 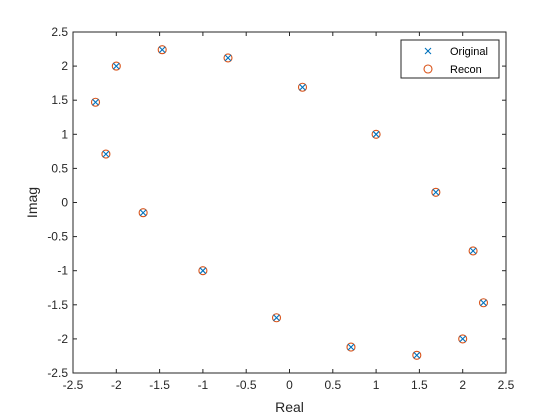 I want to click on x-tick-label: -1, so click(x=203, y=385).